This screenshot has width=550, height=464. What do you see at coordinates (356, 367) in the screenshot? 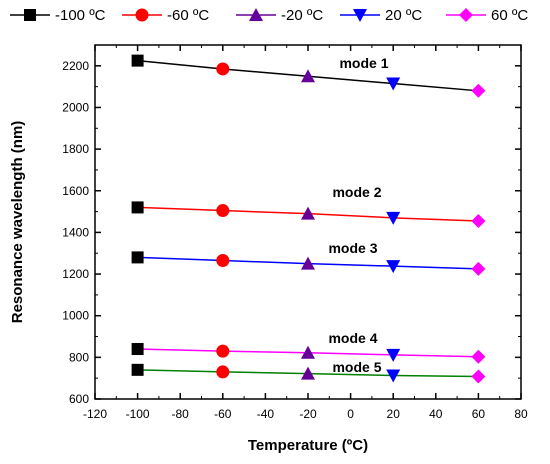
I see `series-annotation: mode 5` at bounding box center [356, 367].